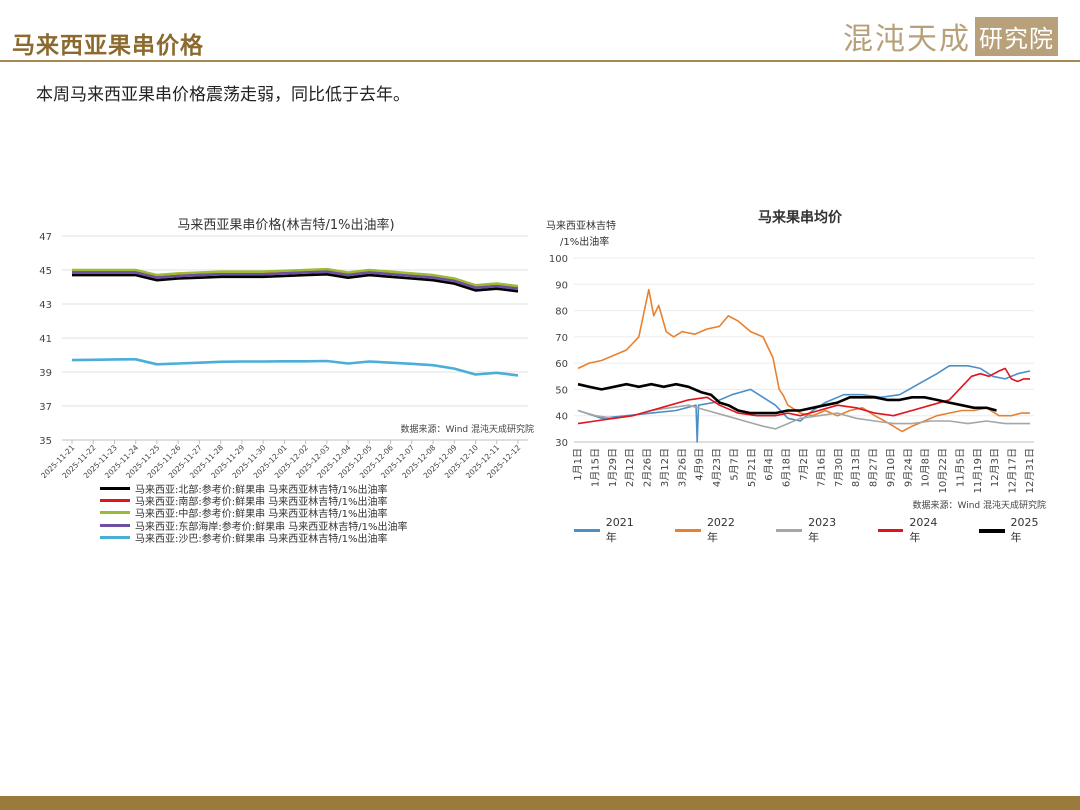 The height and width of the screenshot is (810, 1080). What do you see at coordinates (907, 39) in the screenshot?
I see `logo-main-text: 混沌天成` at bounding box center [907, 39].